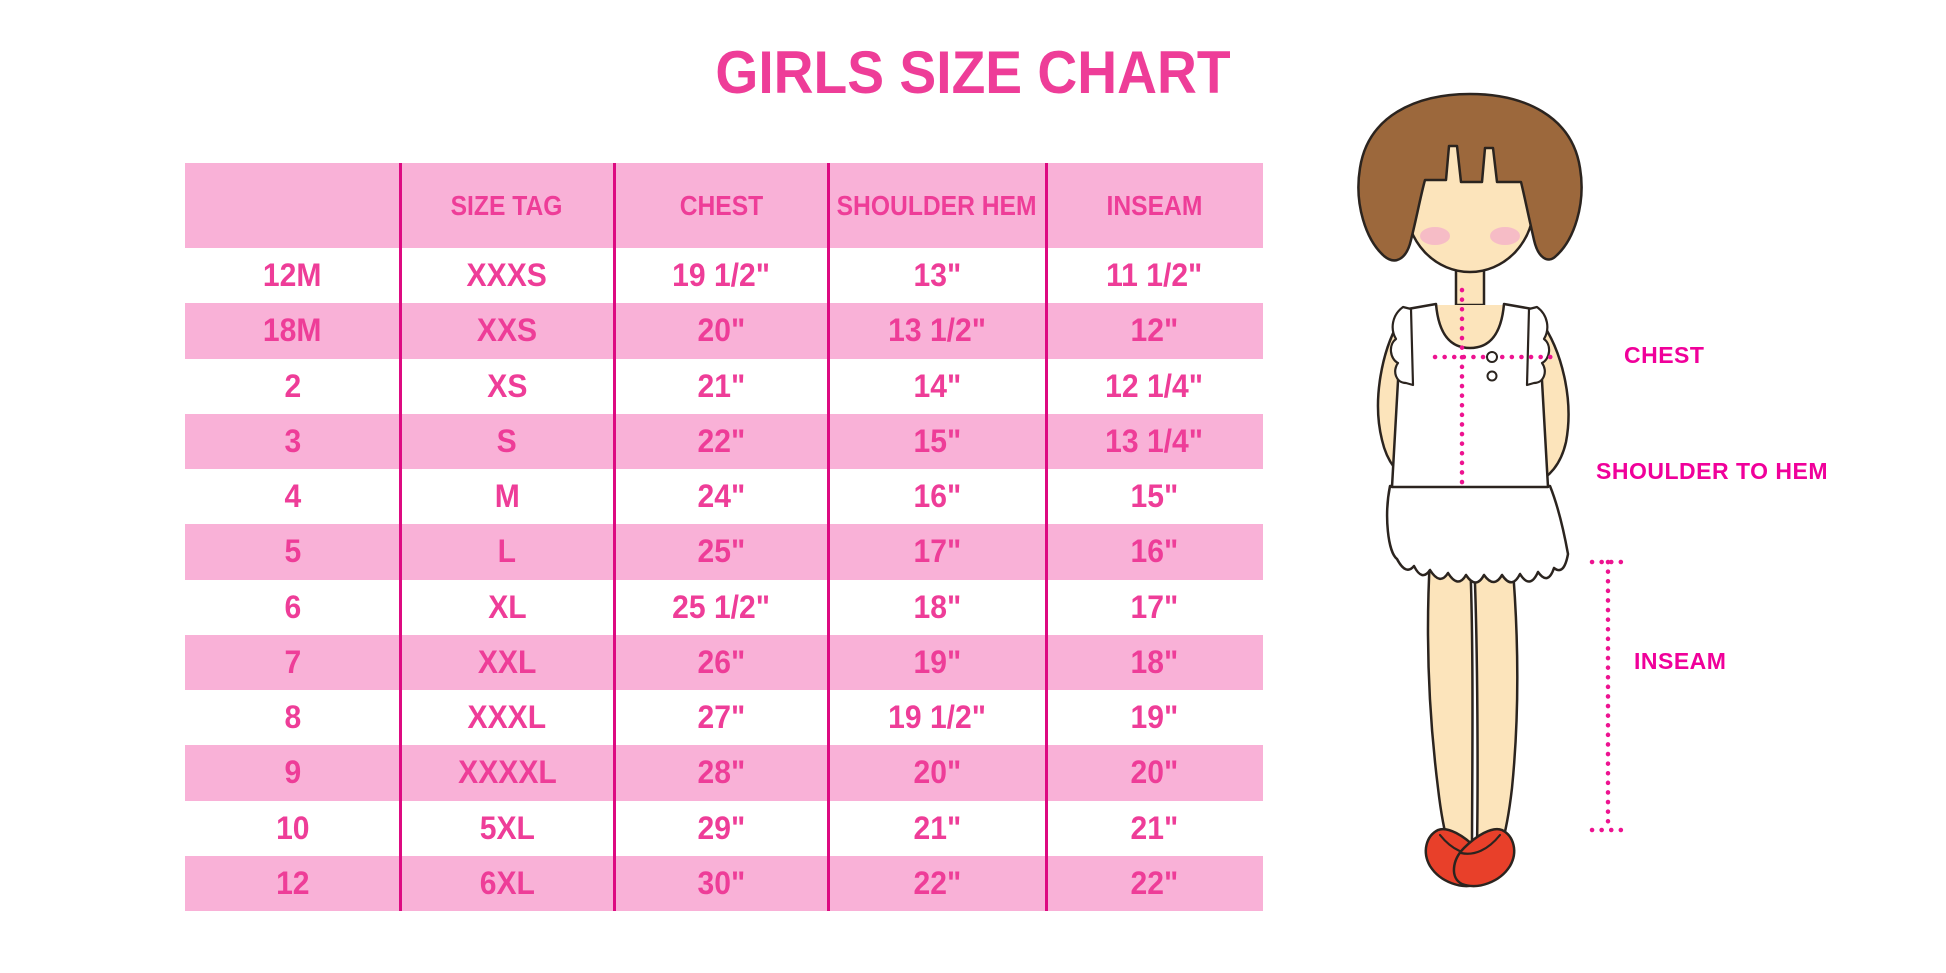  What do you see at coordinates (1154, 385) in the screenshot?
I see `measurement-cell: 12 1/4"` at bounding box center [1154, 385].